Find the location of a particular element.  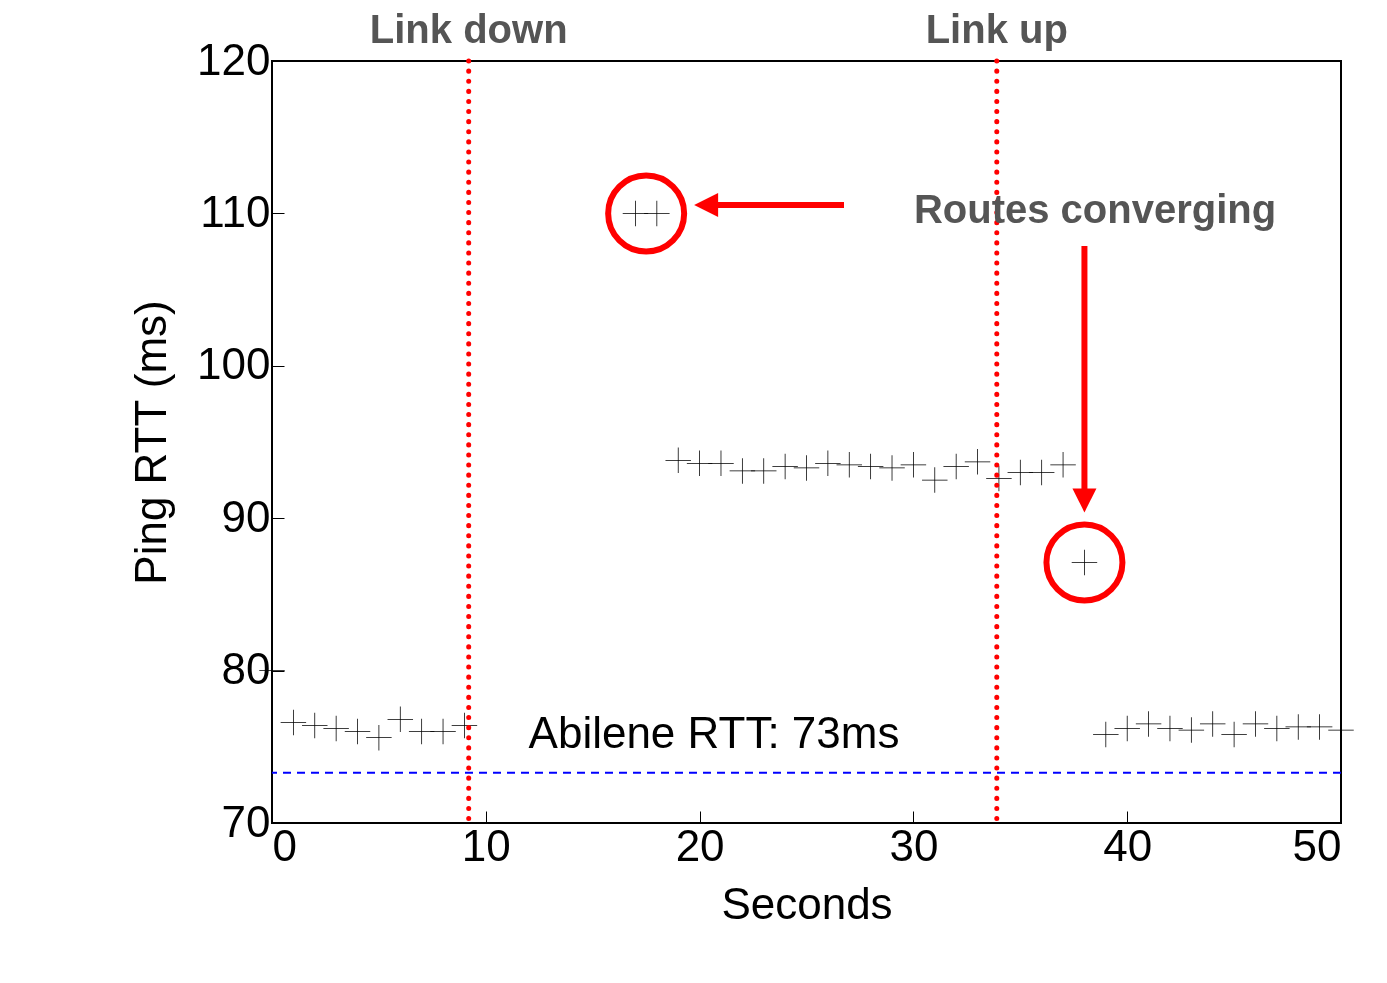

x-tick-label: 50 is located at coordinates (1317, 845).